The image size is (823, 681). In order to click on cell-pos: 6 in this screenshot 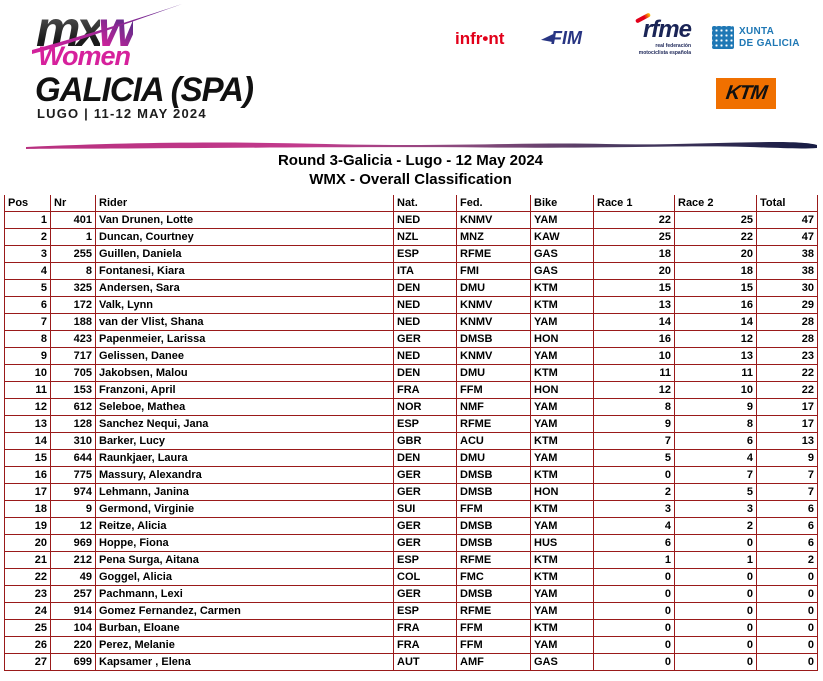, I will do `click(27, 305)`.